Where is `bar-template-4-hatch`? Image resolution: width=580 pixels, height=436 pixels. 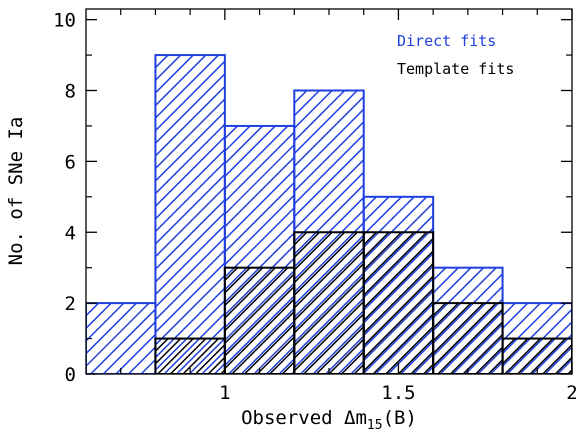 bar-template-4-hatch is located at coordinates (398, 303).